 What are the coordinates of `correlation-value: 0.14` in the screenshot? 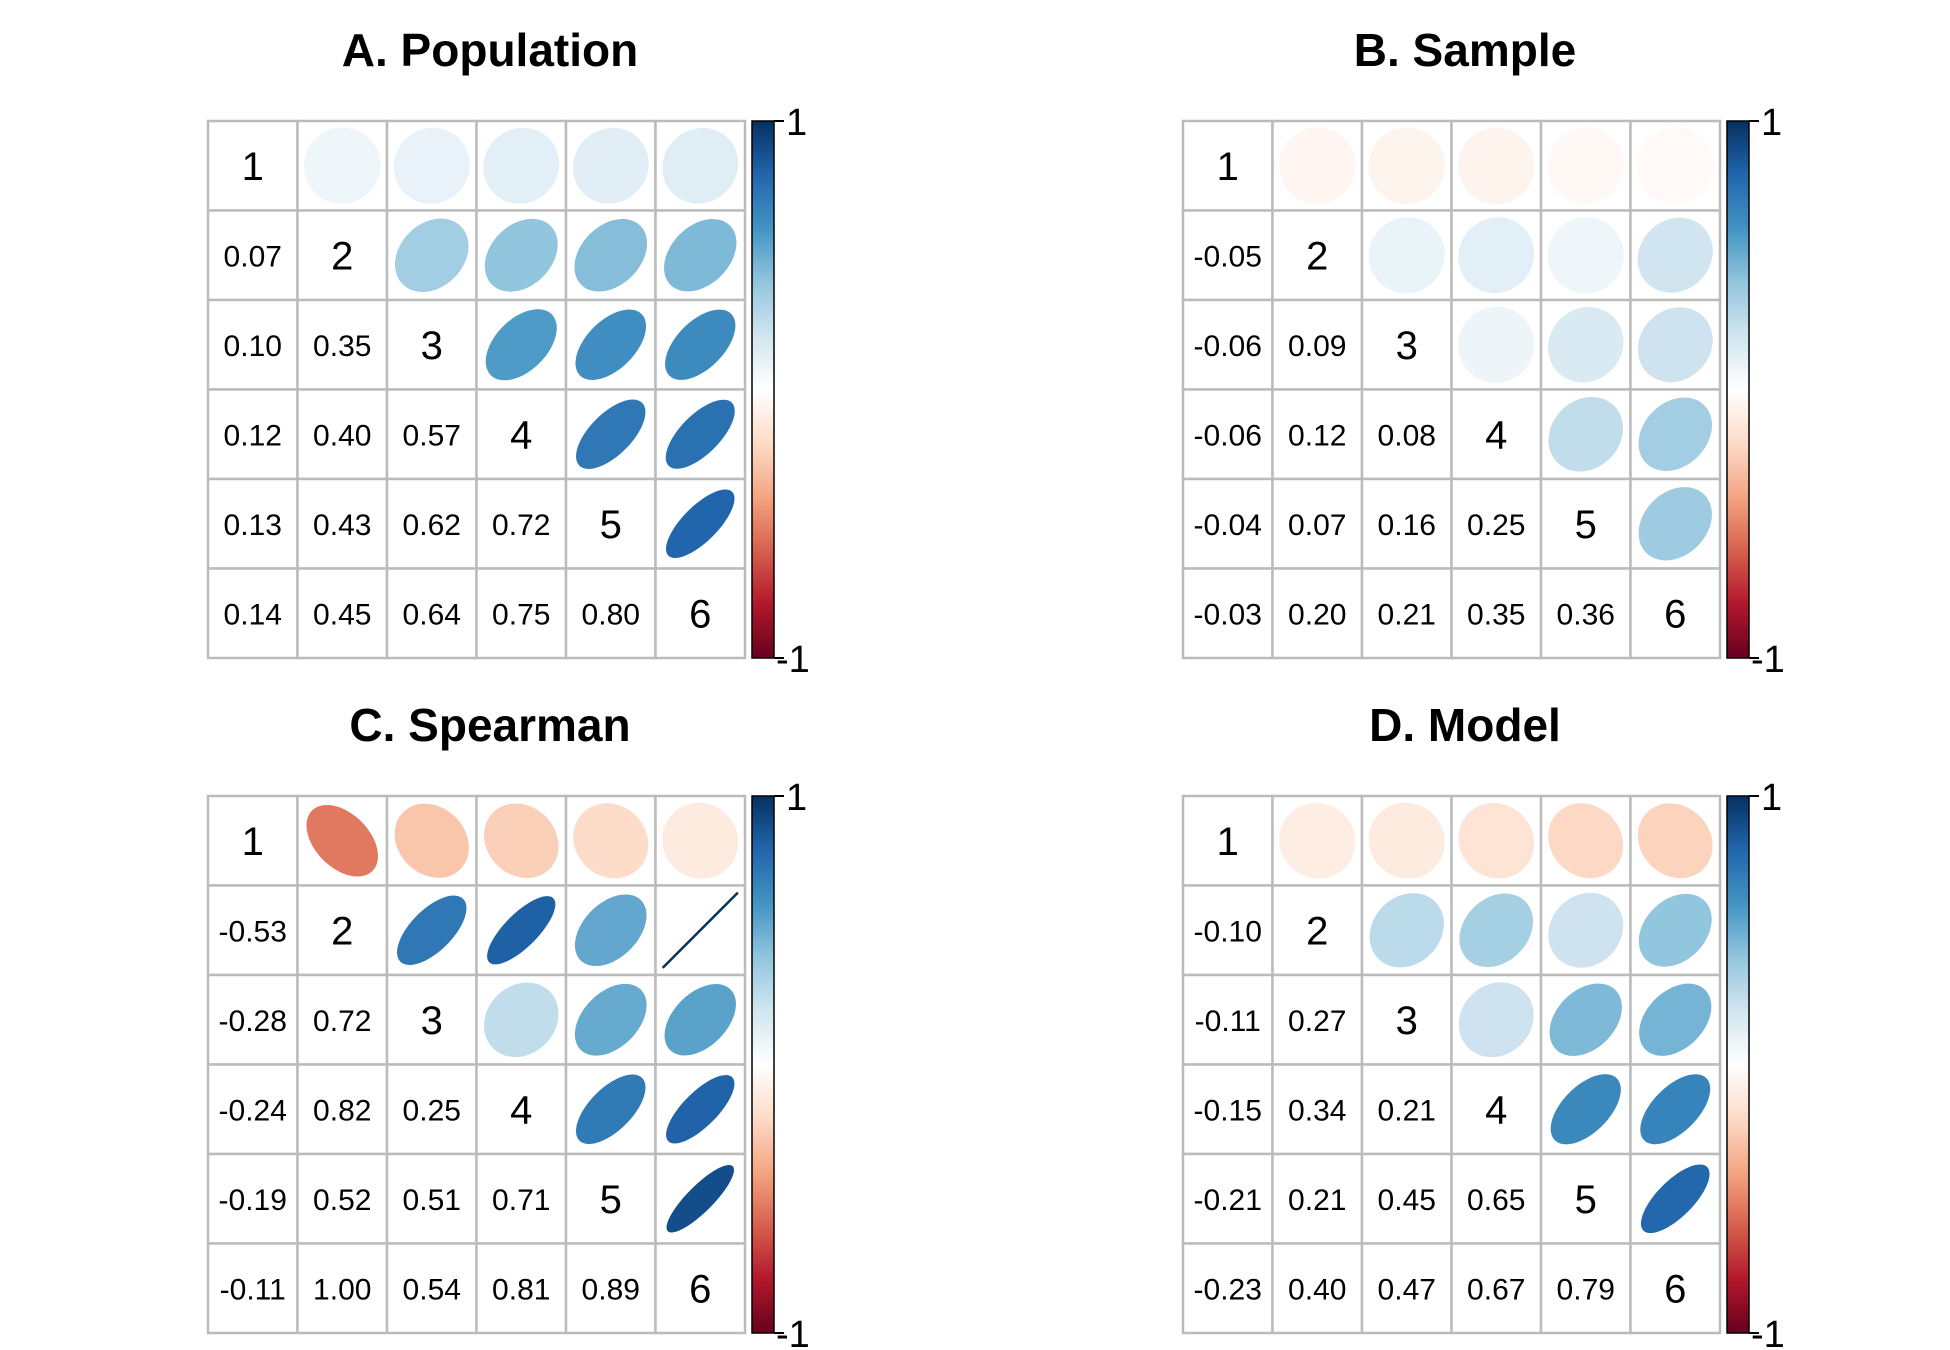 It's located at (253, 614).